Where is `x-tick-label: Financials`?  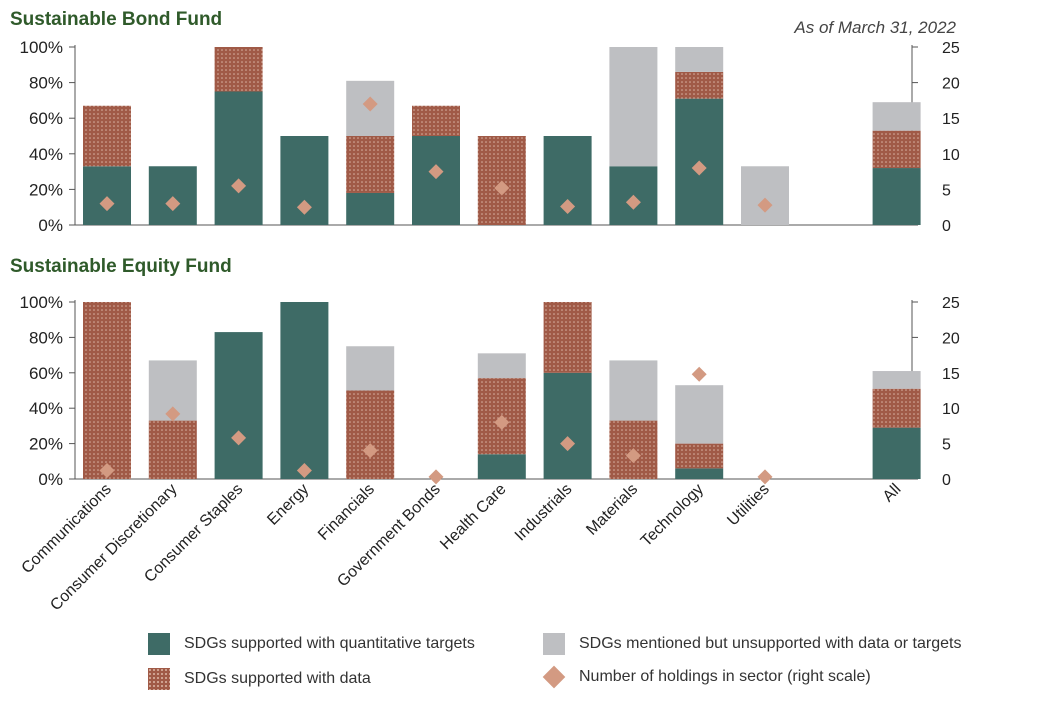 x-tick-label: Financials is located at coordinates (346, 512).